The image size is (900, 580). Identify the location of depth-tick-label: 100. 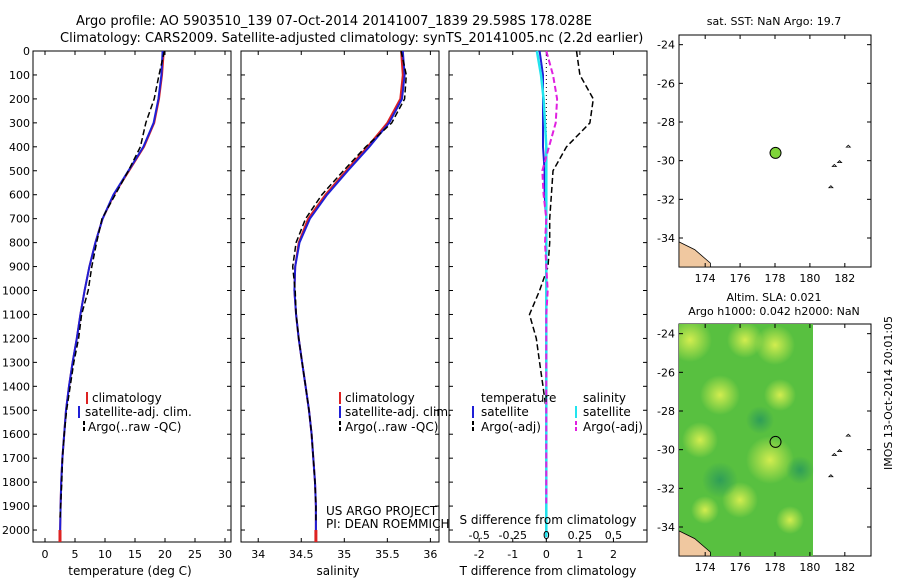
(19, 75).